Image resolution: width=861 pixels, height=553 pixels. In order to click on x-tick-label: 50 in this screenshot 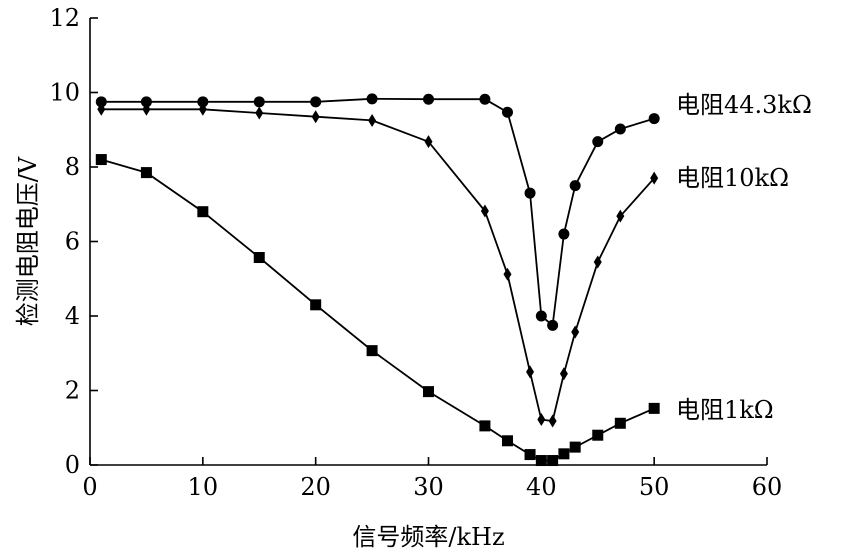, I will do `click(654, 487)`.